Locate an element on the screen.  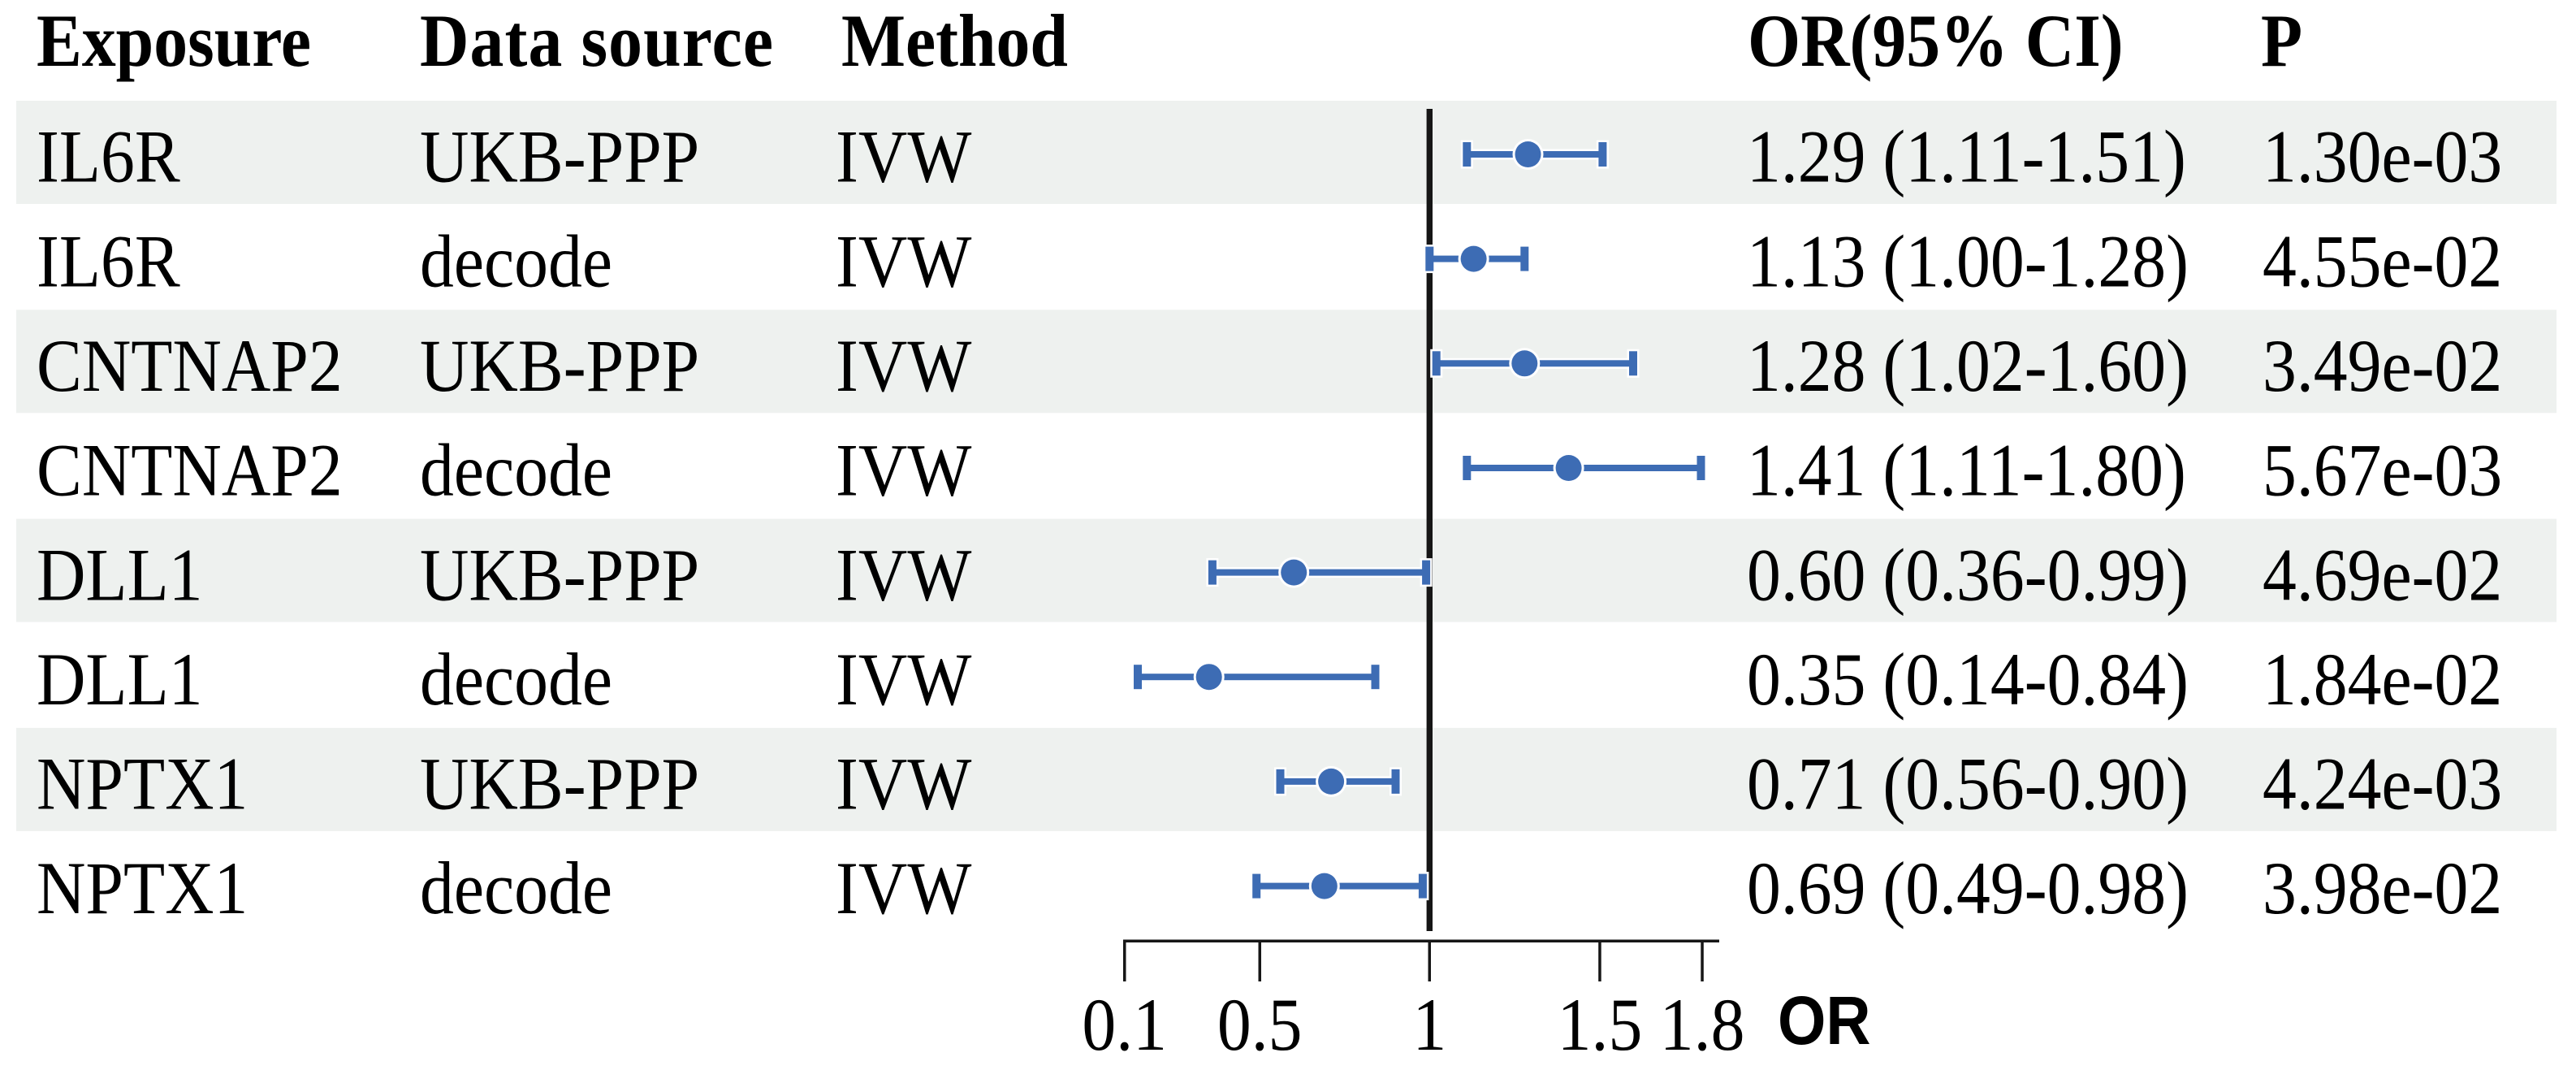
svg-text: 4.55e-02 is located at coordinates (2382, 262).